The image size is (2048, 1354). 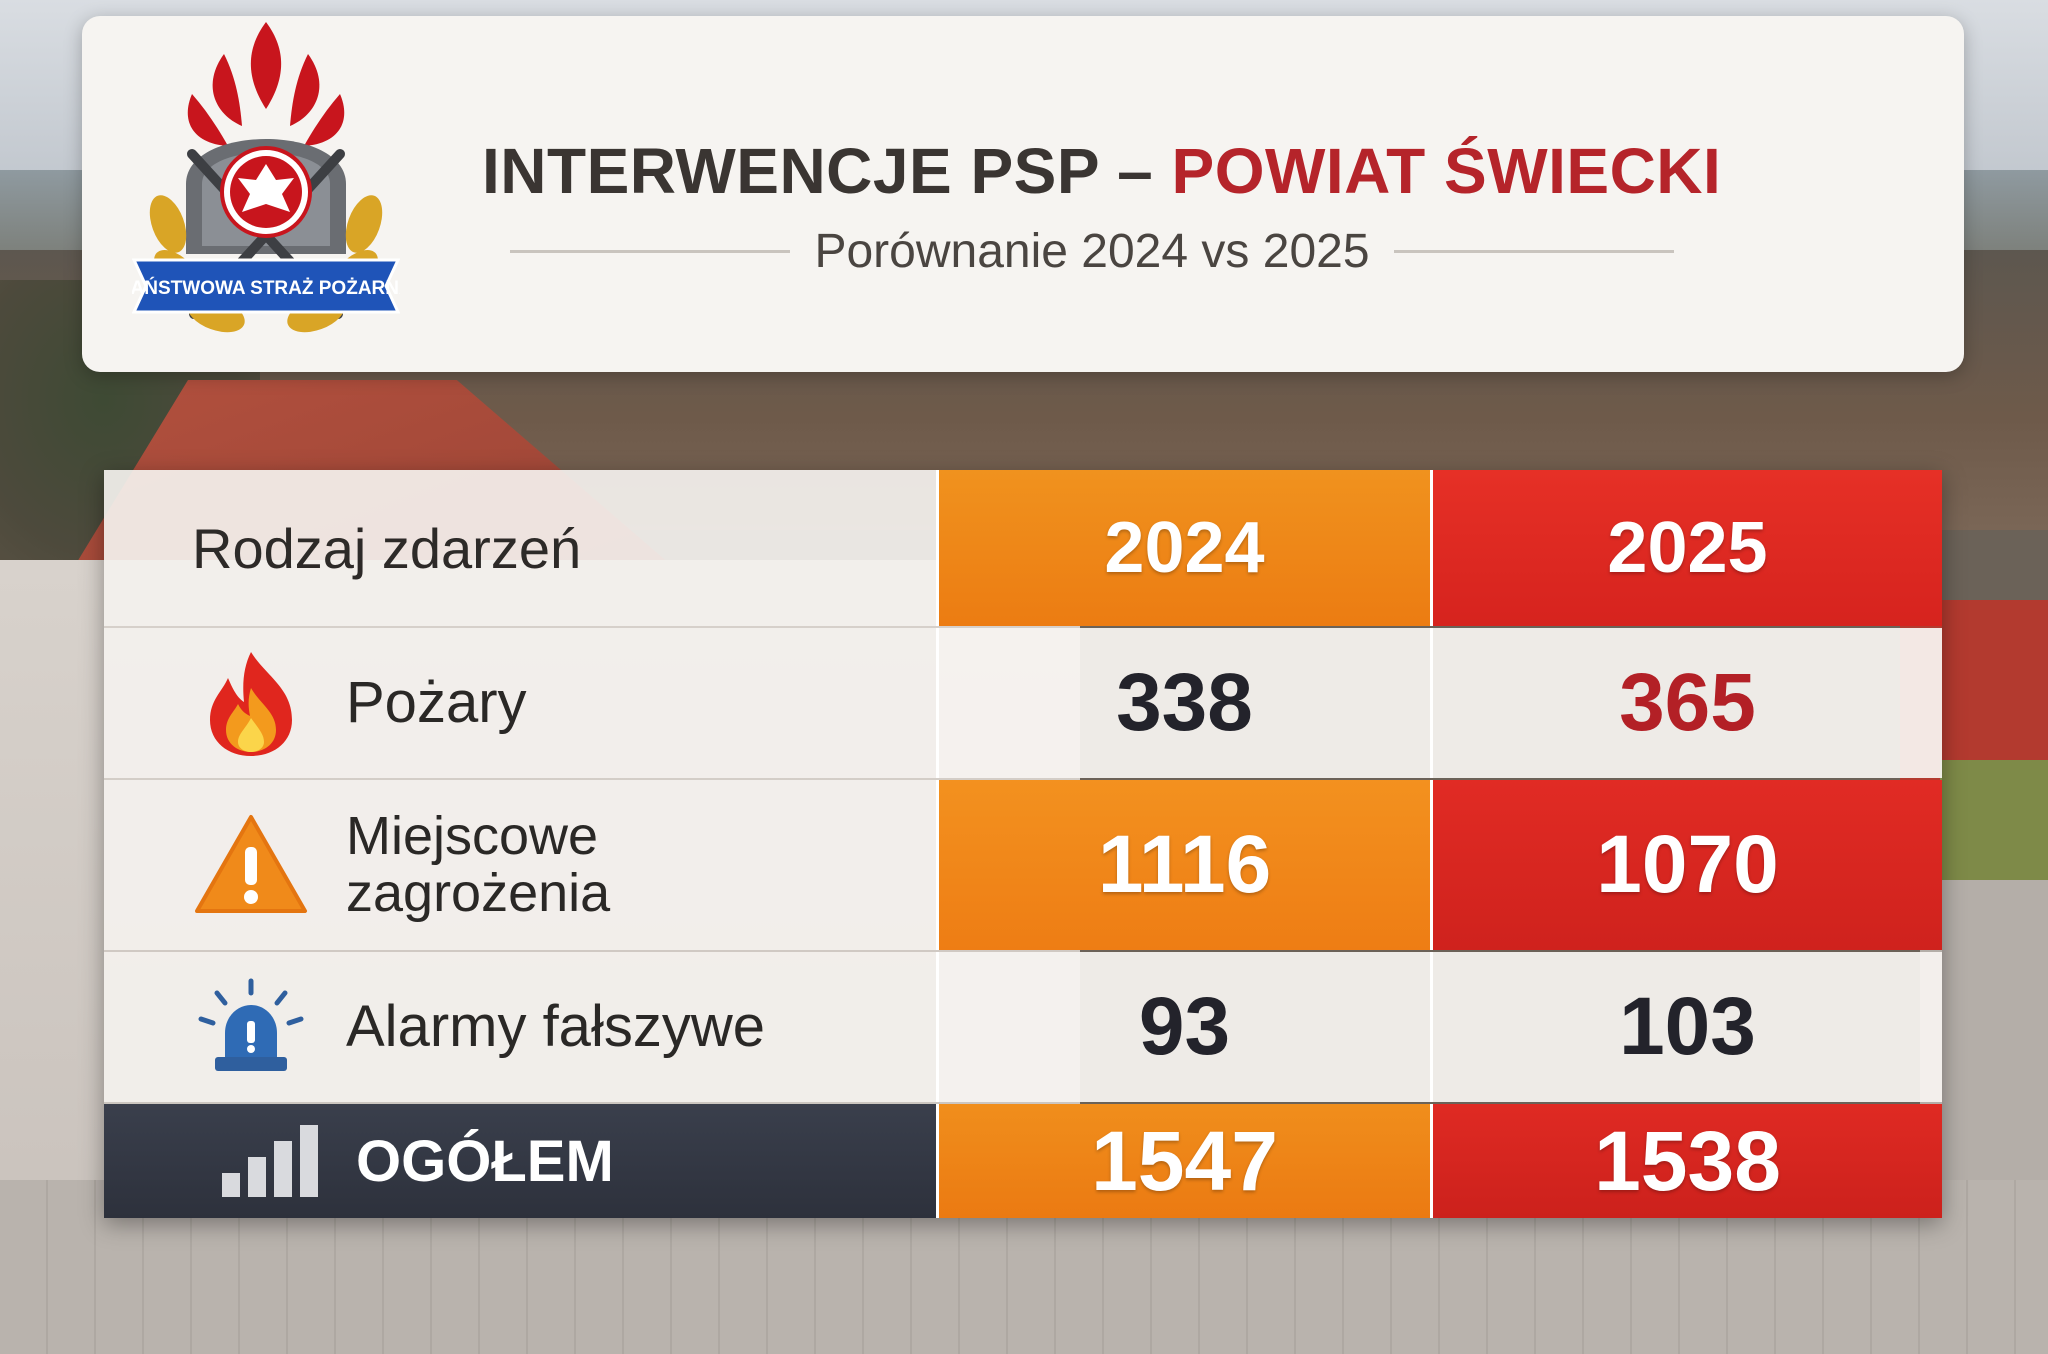 I want to click on title-accent: POWIAT ŚWIECKI, so click(x=1446, y=171).